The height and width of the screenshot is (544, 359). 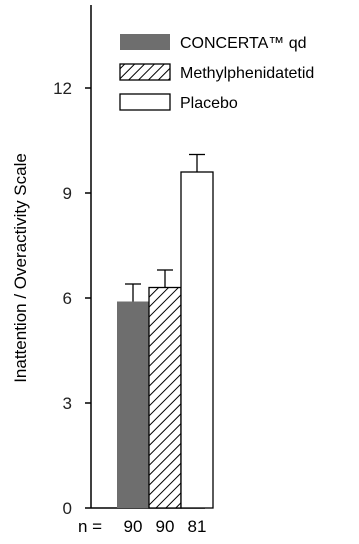 What do you see at coordinates (67, 508) in the screenshot?
I see `y-tick-label: 0` at bounding box center [67, 508].